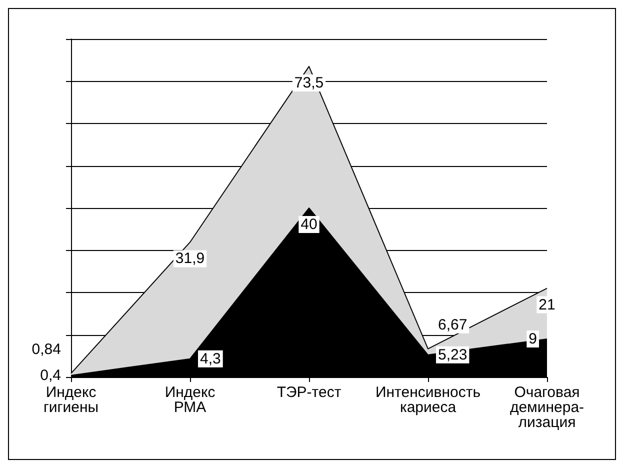  I want to click on data-label: 6,67, so click(453, 325).